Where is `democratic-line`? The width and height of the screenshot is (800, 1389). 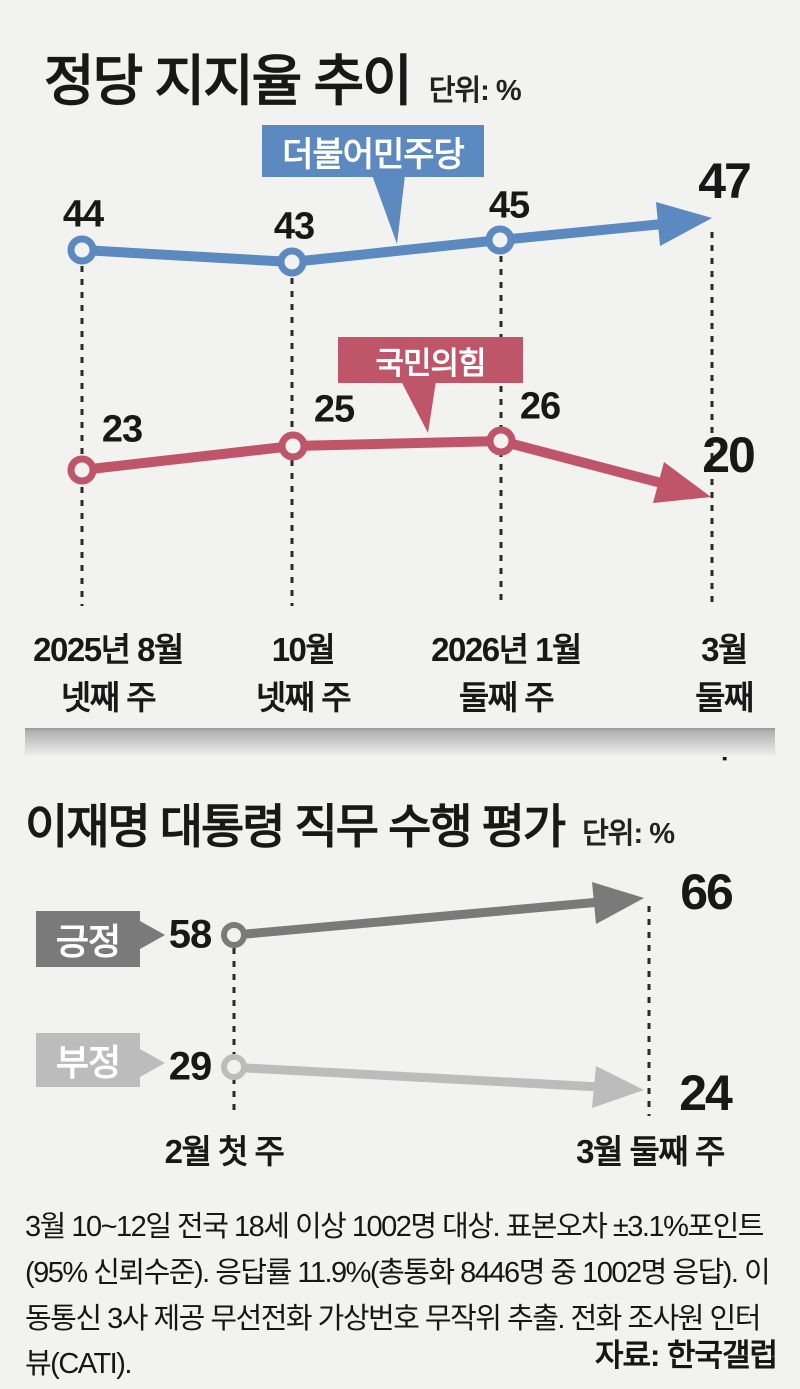
democratic-line is located at coordinates (372, 243).